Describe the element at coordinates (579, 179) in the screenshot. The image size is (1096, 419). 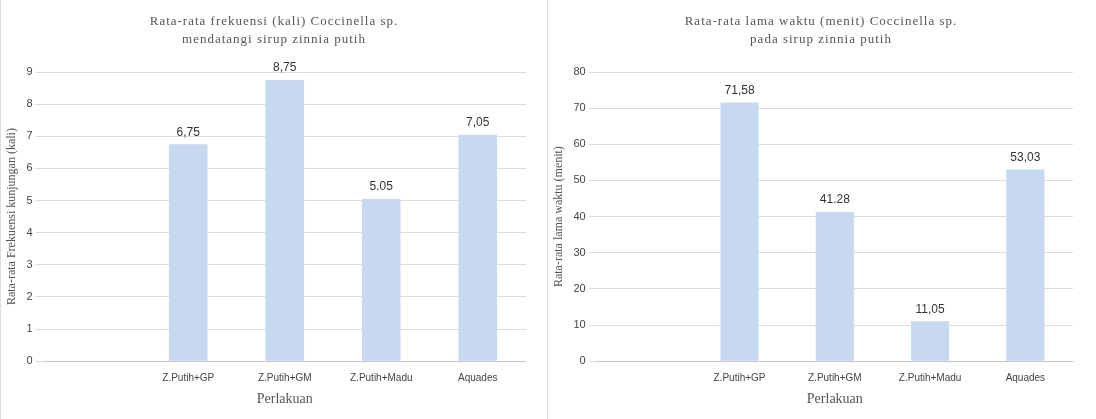
I see `y-tick-label: 50` at that location.